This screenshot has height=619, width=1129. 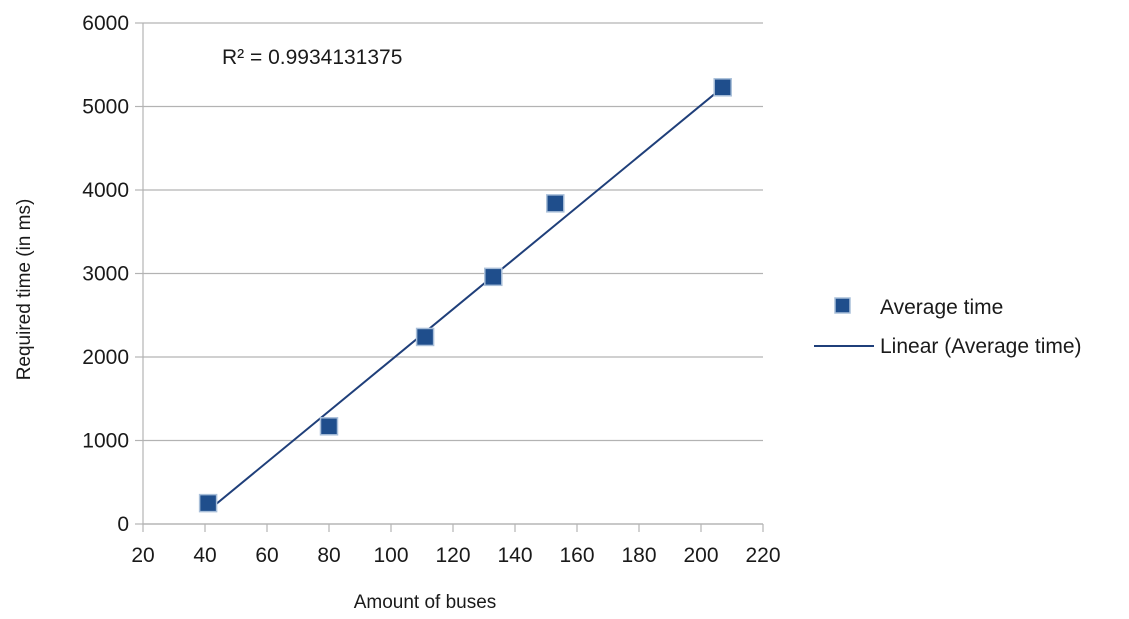 What do you see at coordinates (204, 555) in the screenshot?
I see `x-tick-label: 40` at bounding box center [204, 555].